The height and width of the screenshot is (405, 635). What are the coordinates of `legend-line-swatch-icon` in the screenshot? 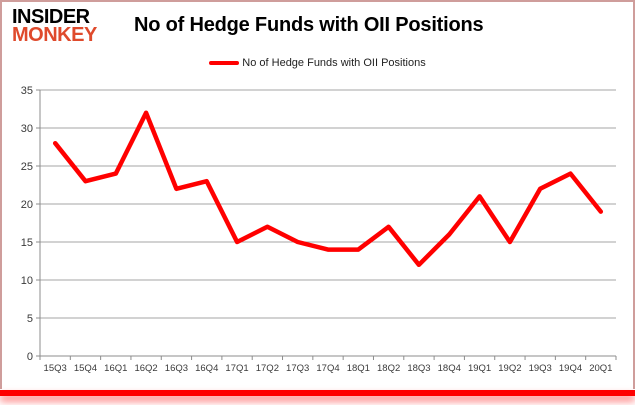 It's located at (224, 63).